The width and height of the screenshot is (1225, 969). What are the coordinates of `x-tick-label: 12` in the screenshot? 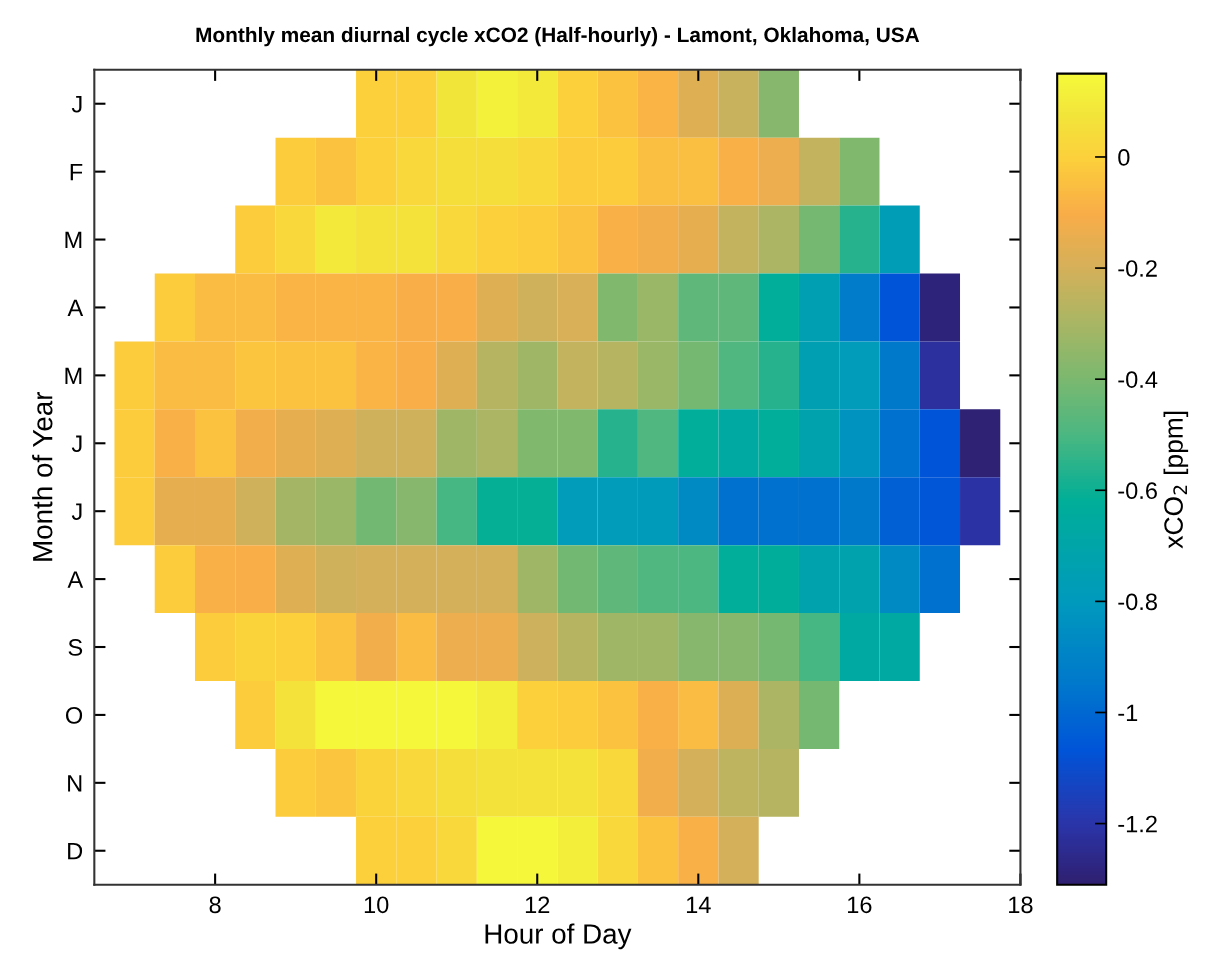 It's located at (537, 904).